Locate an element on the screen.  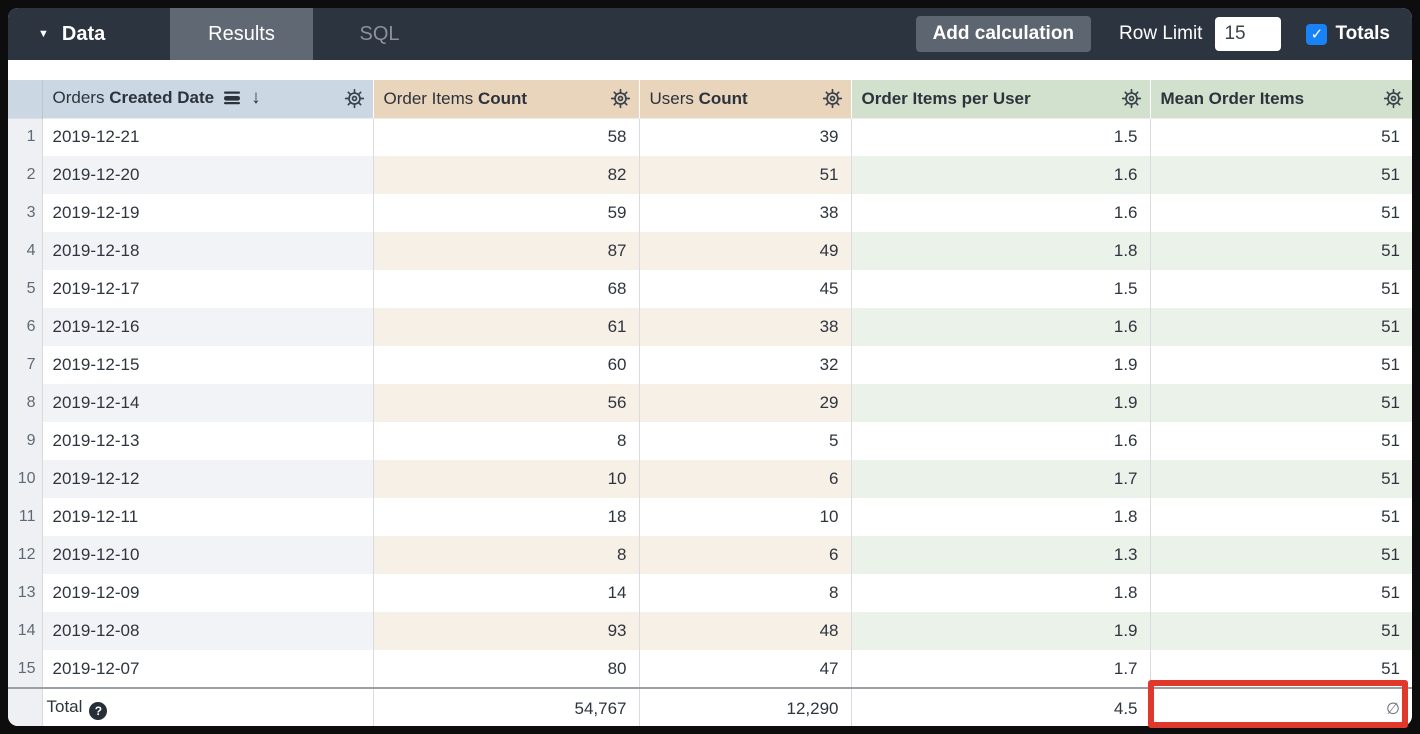
users-count-cell: 51 is located at coordinates (745, 175).